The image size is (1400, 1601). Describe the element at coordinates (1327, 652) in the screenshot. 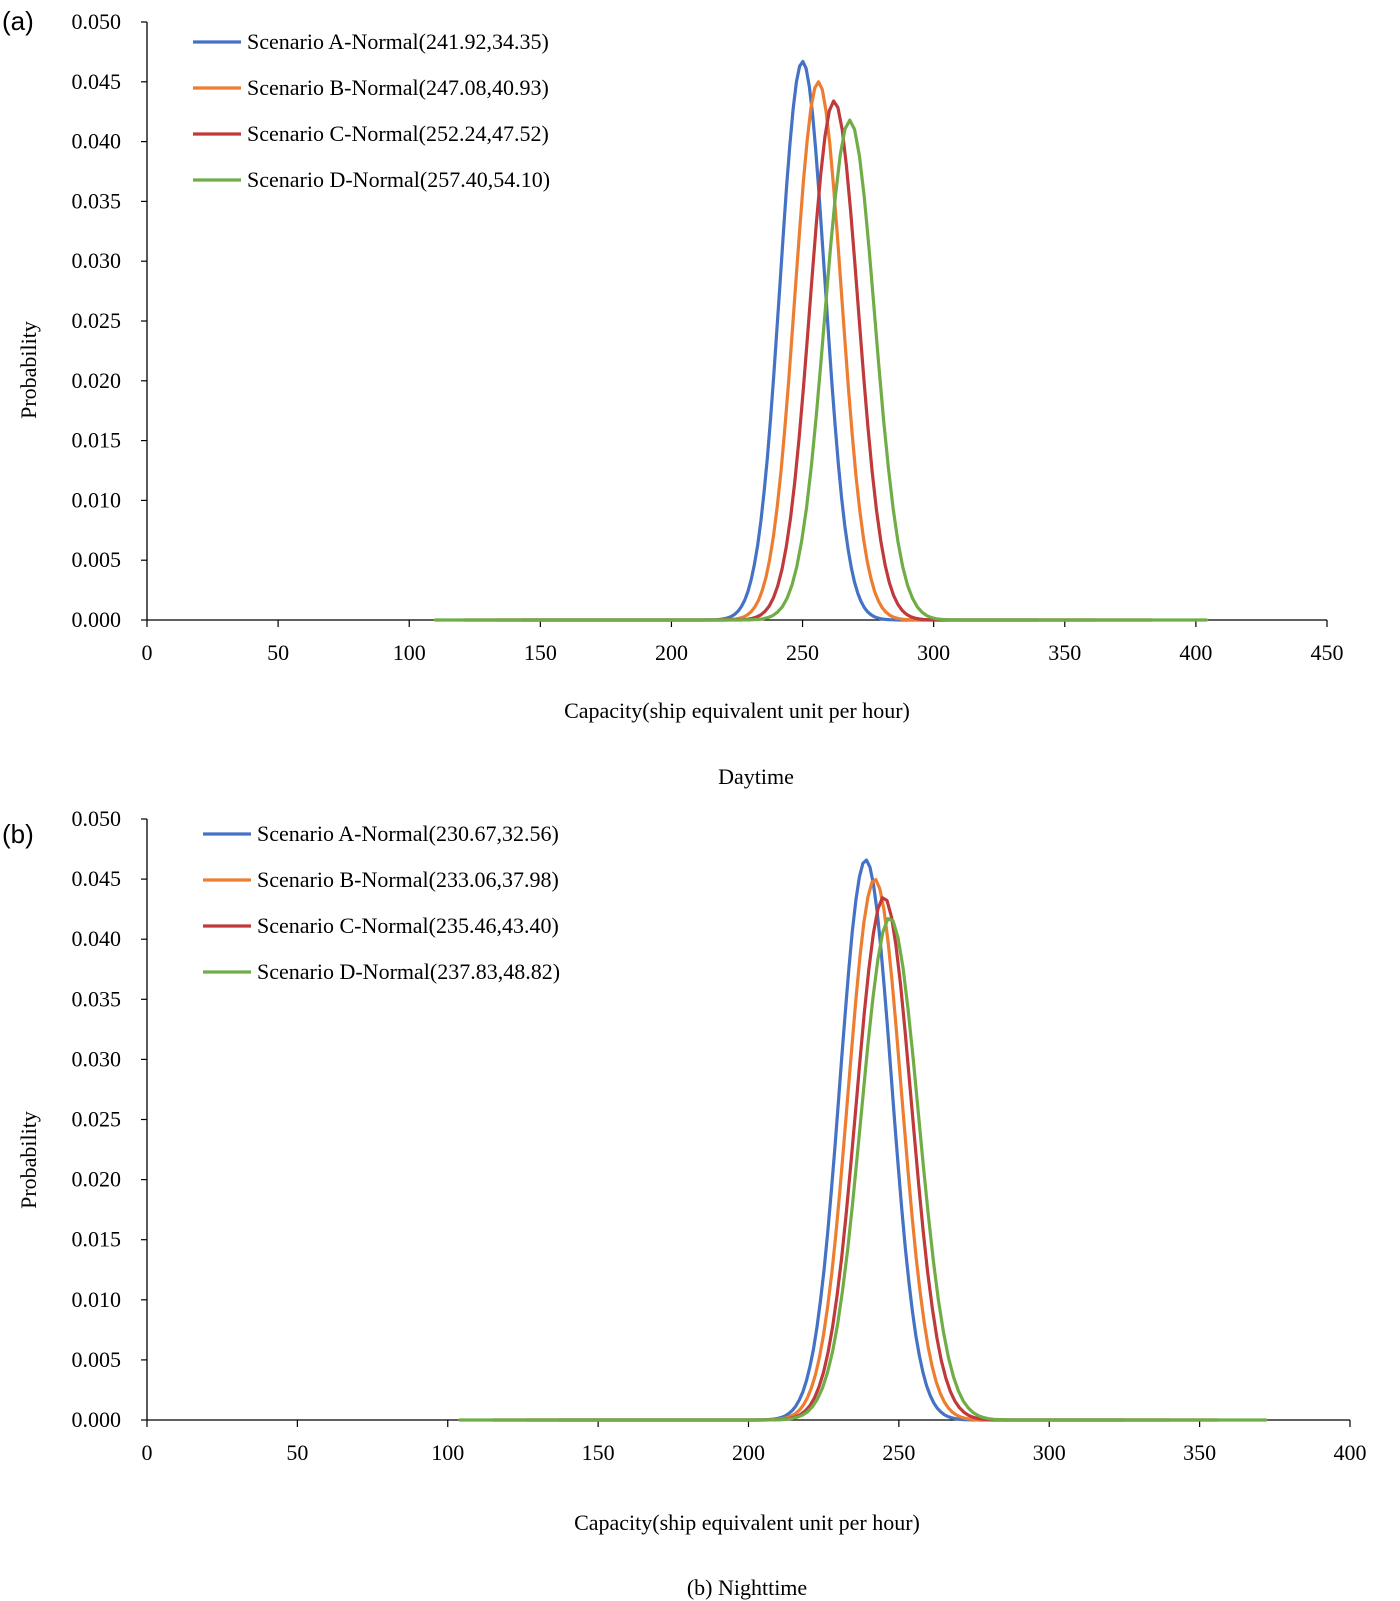

I see `x-tick-label: 450` at that location.